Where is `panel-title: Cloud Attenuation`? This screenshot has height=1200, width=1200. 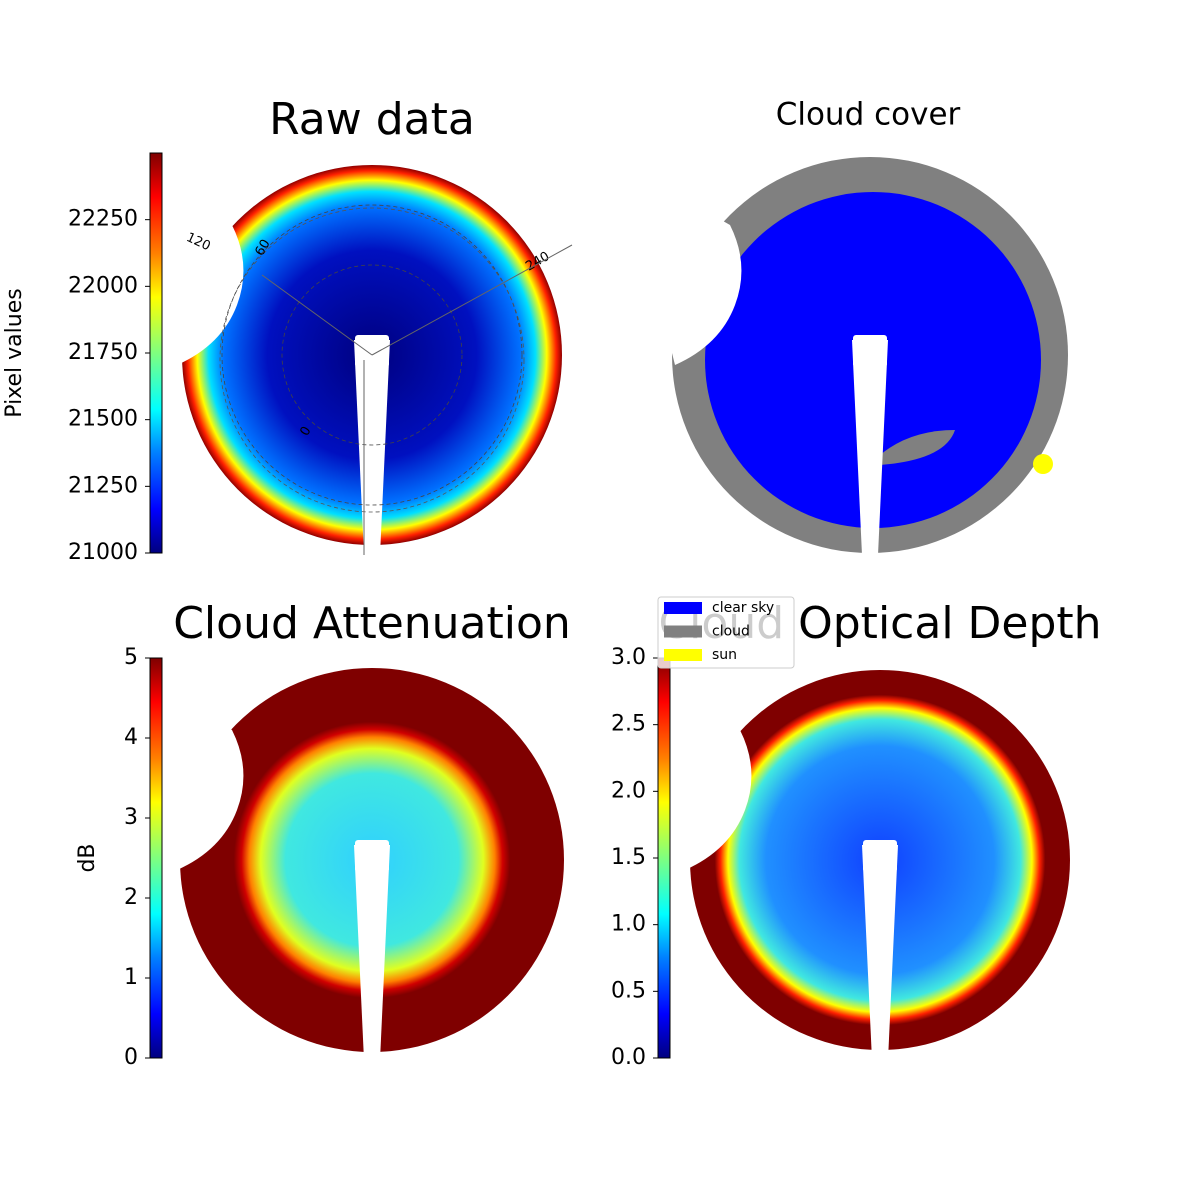
panel-title: Cloud Attenuation is located at coordinates (372, 623).